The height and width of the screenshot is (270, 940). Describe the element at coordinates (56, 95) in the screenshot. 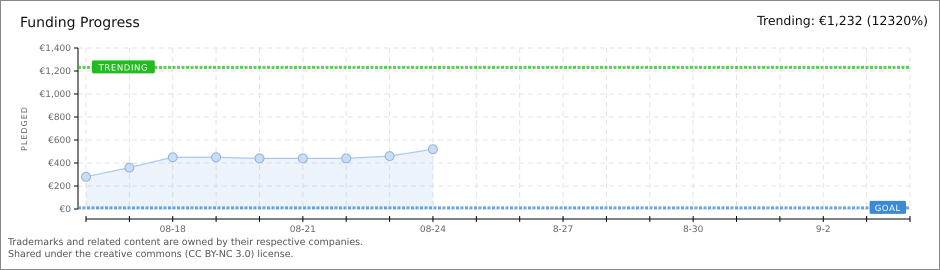

I see `y-tick-label: €1,000` at that location.